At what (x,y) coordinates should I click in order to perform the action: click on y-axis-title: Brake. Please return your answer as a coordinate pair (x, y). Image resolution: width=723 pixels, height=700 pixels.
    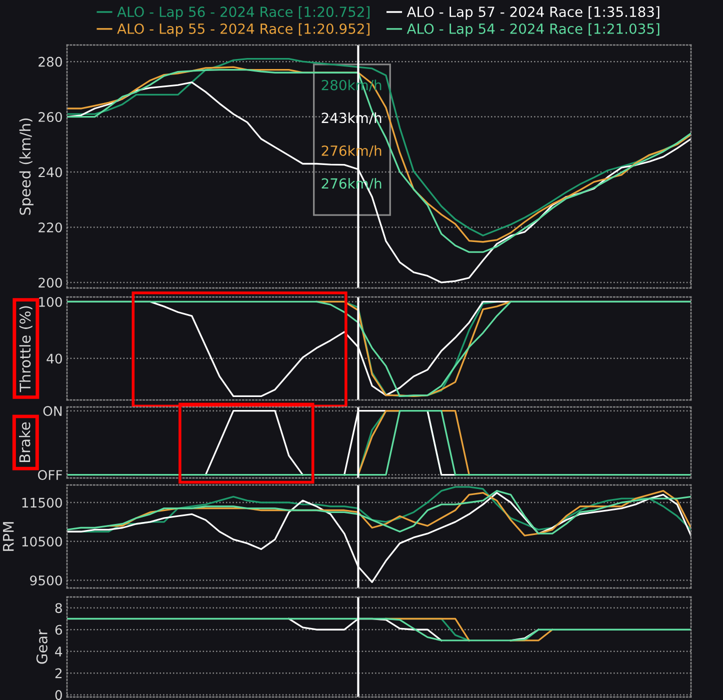
    Looking at the image, I should click on (24, 442).